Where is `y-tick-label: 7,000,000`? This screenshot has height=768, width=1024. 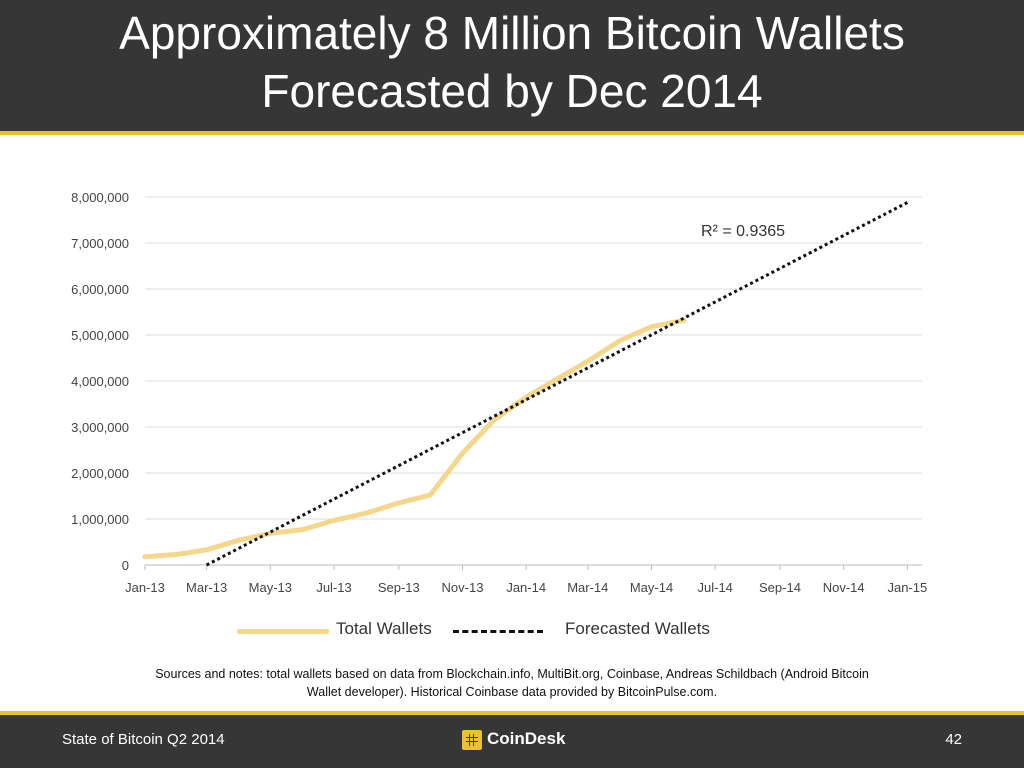 y-tick-label: 7,000,000 is located at coordinates (100, 243).